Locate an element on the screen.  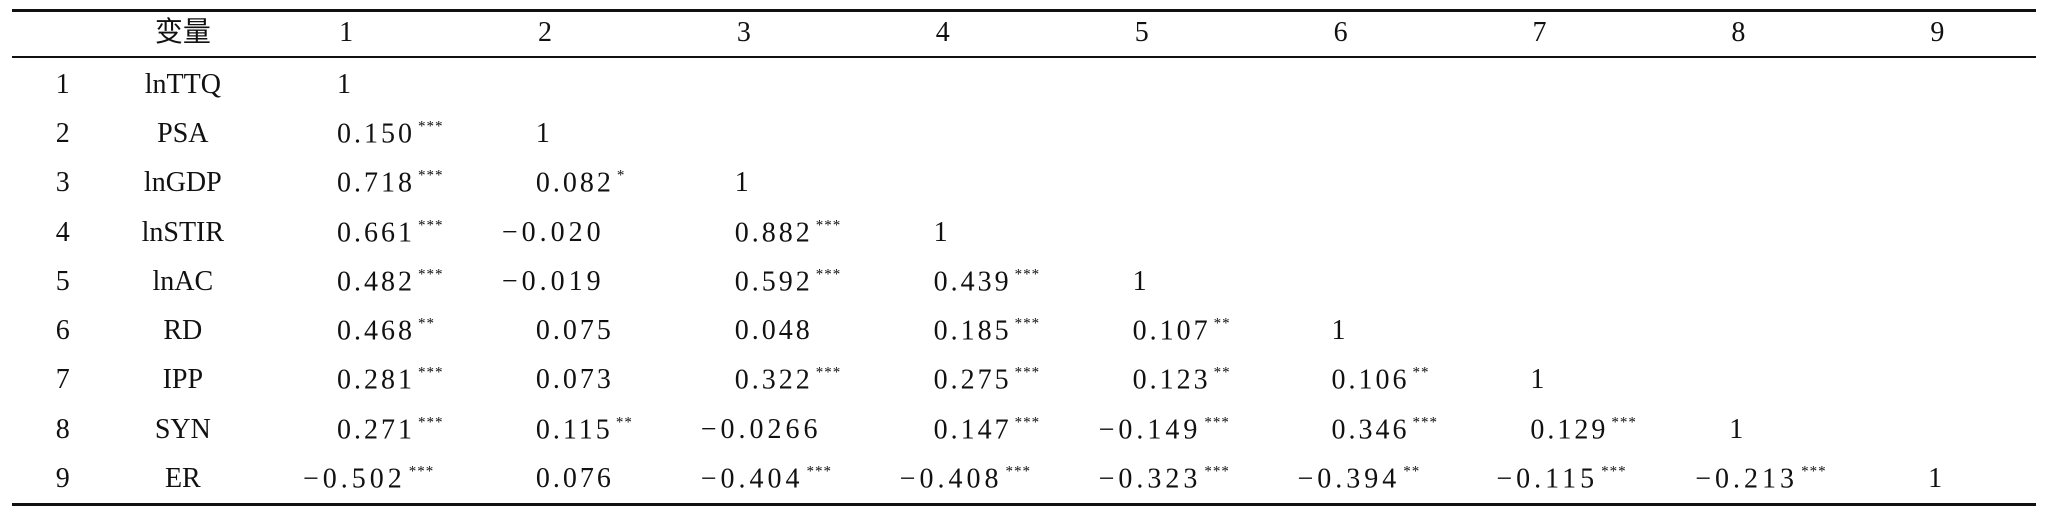
cell: −0.323 *** is located at coordinates (1164, 478).